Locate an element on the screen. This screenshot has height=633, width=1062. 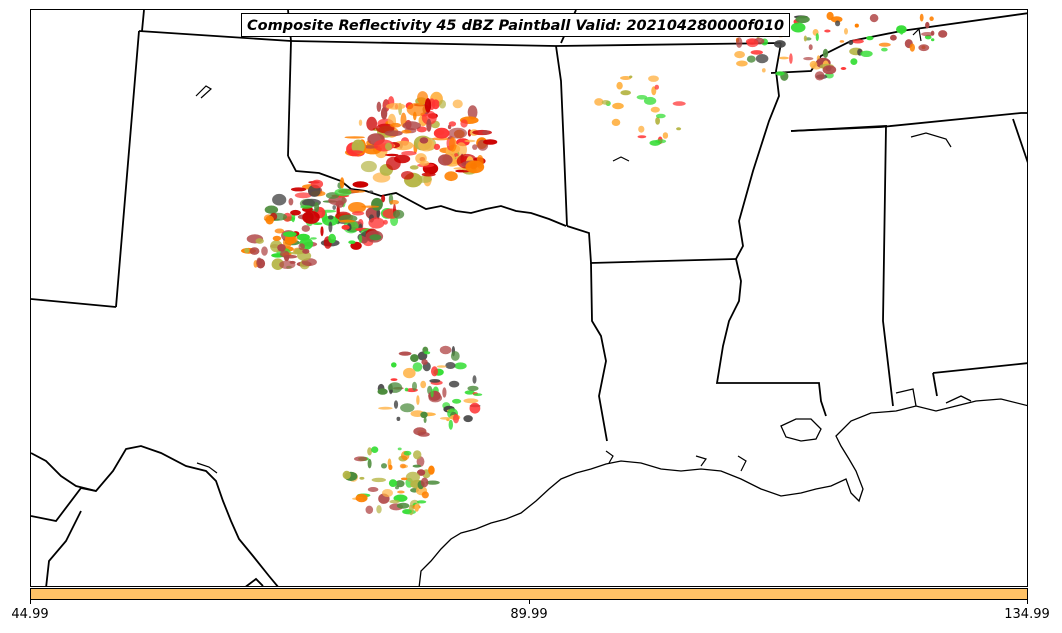
border-top-line is located at coordinates (143, 21).